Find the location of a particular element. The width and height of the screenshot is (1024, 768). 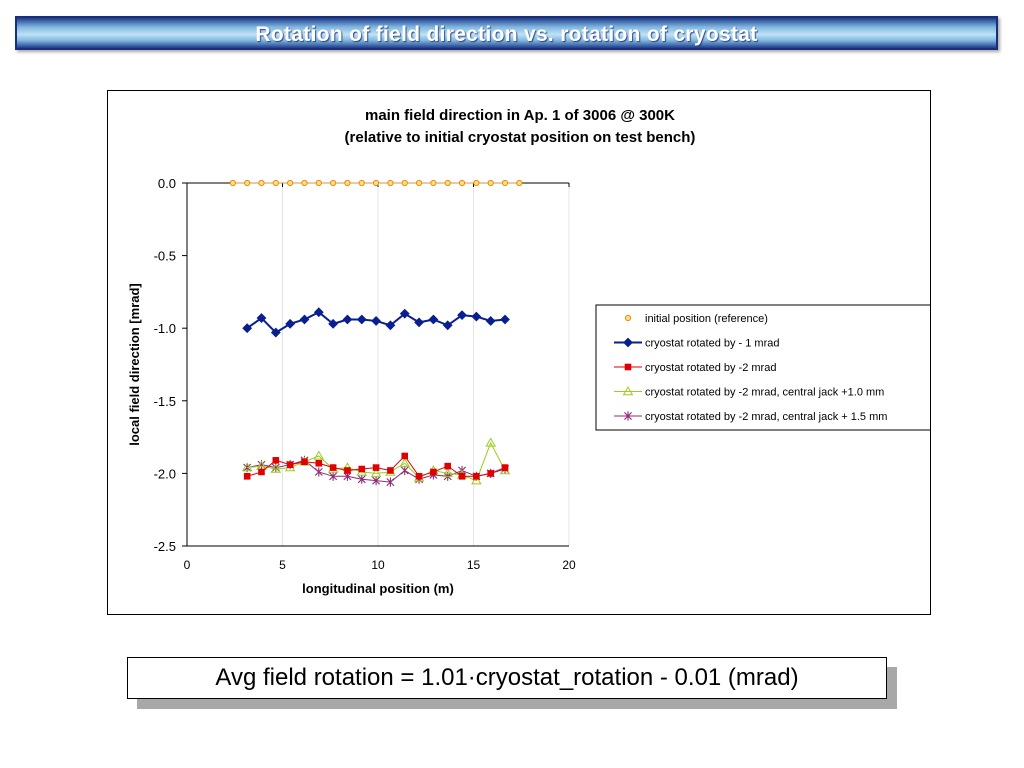

x-tick-label: 0 is located at coordinates (187, 565).